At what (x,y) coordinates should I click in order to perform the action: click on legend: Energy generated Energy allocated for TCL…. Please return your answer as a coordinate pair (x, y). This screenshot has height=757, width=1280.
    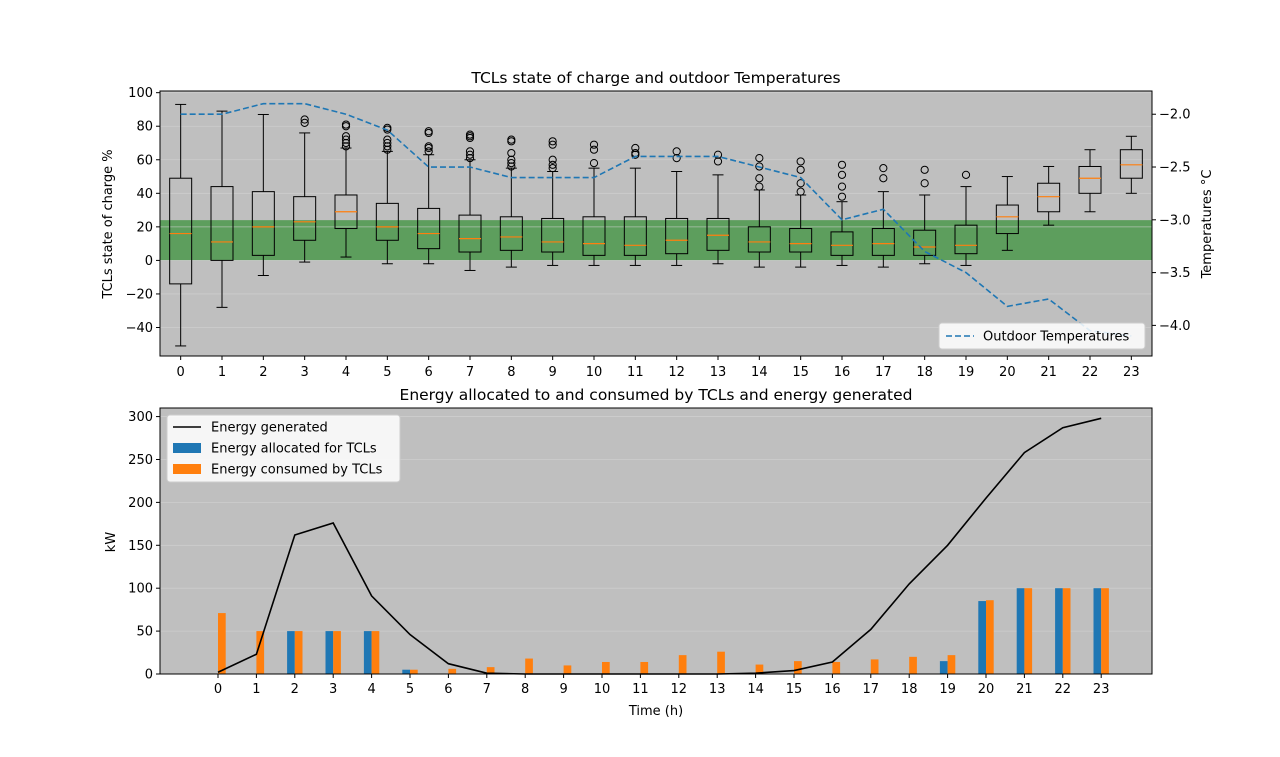
    Looking at the image, I should click on (283, 448).